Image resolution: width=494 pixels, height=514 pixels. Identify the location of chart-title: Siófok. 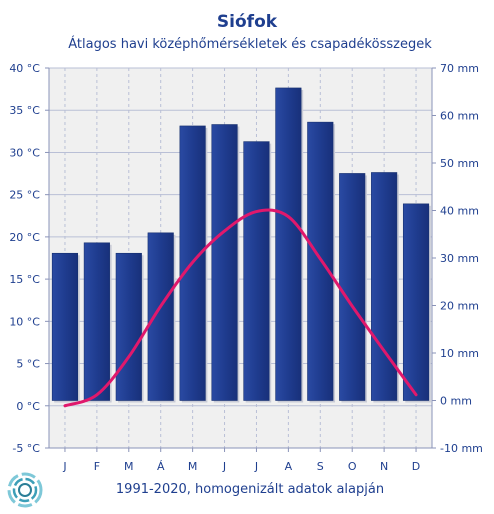
(247, 22).